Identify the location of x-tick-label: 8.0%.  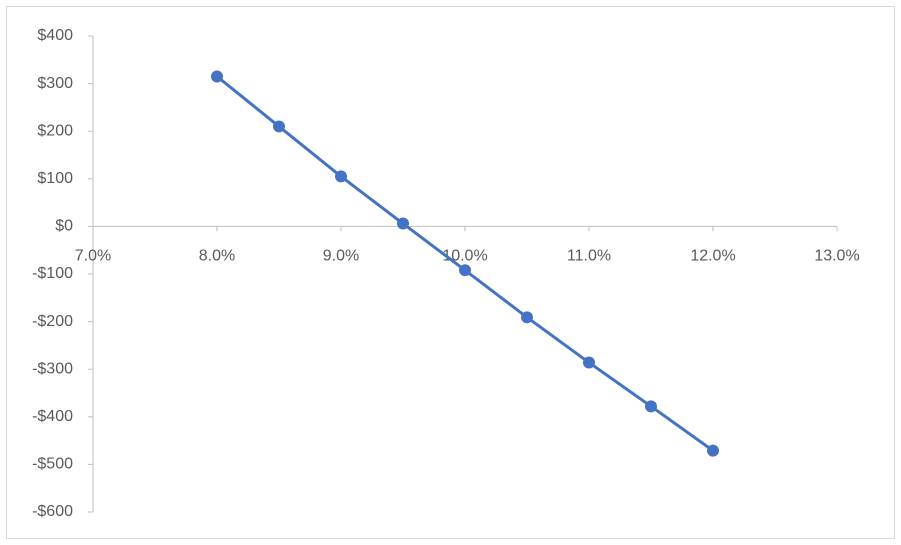
(217, 256).